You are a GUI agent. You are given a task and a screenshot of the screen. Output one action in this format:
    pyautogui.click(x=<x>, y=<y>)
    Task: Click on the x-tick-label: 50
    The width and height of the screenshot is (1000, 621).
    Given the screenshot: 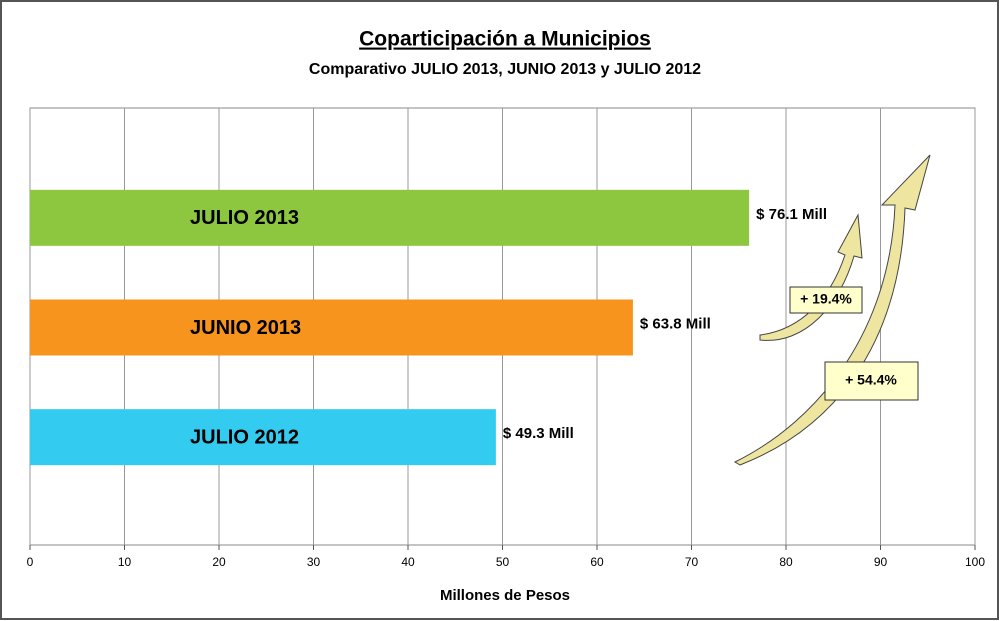 What is the action you would take?
    pyautogui.click(x=503, y=562)
    